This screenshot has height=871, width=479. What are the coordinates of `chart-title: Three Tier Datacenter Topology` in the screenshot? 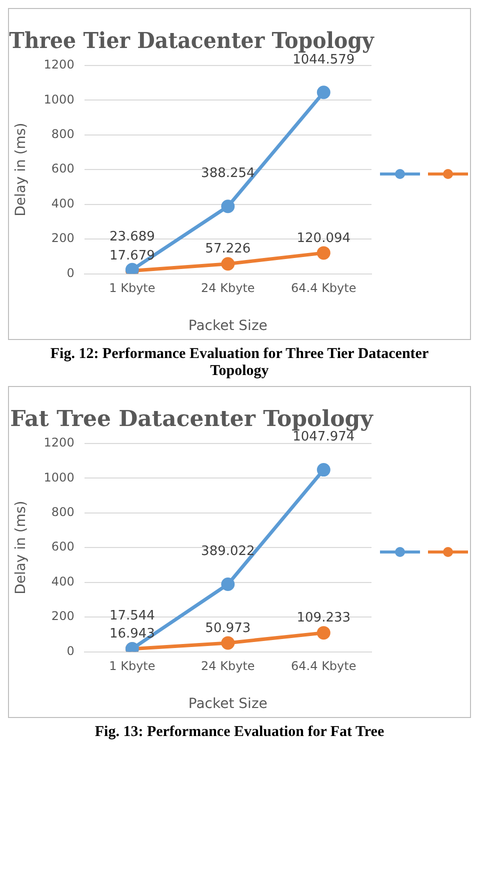 It's located at (192, 41).